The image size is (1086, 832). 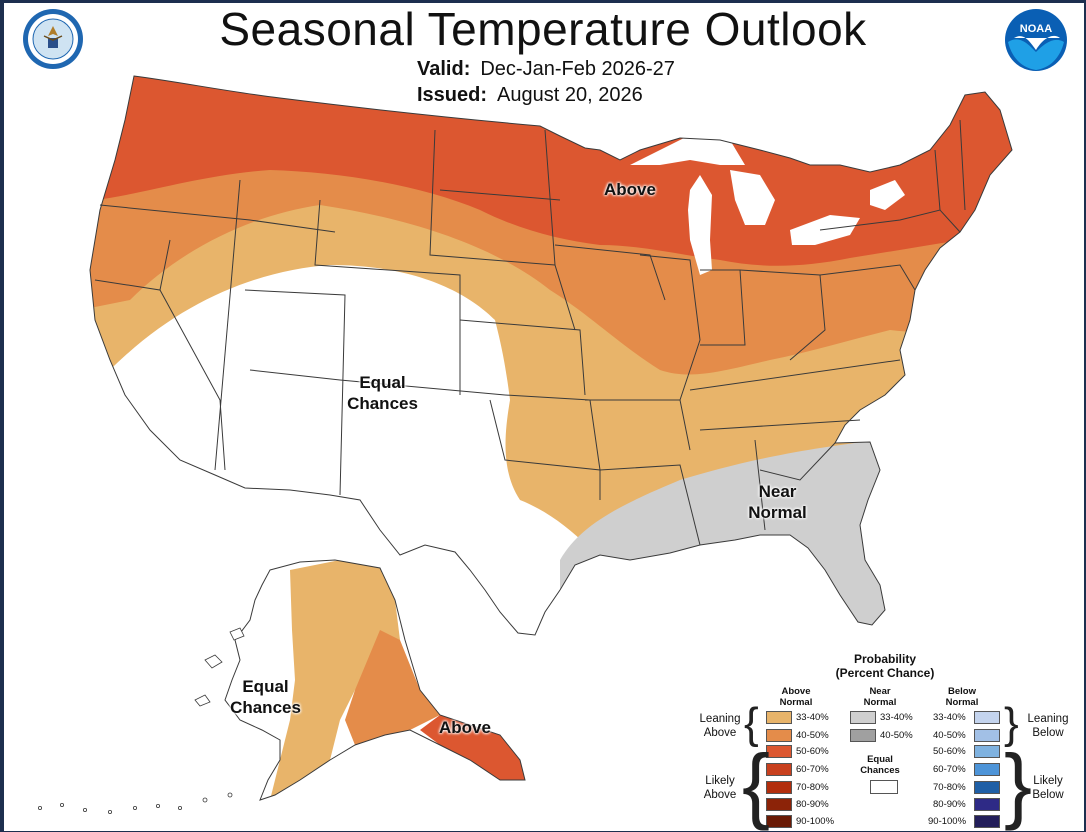 What do you see at coordinates (949, 751) in the screenshot?
I see `label-below-50-60: 50-60%` at bounding box center [949, 751].